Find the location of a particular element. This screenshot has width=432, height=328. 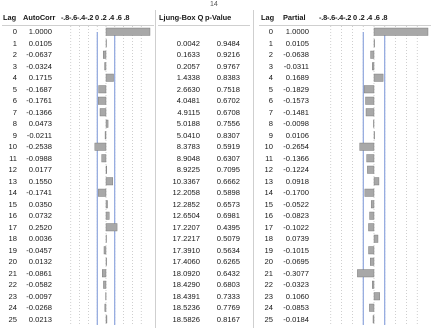

acf-lag-cell: 16 is located at coordinates (12, 215).